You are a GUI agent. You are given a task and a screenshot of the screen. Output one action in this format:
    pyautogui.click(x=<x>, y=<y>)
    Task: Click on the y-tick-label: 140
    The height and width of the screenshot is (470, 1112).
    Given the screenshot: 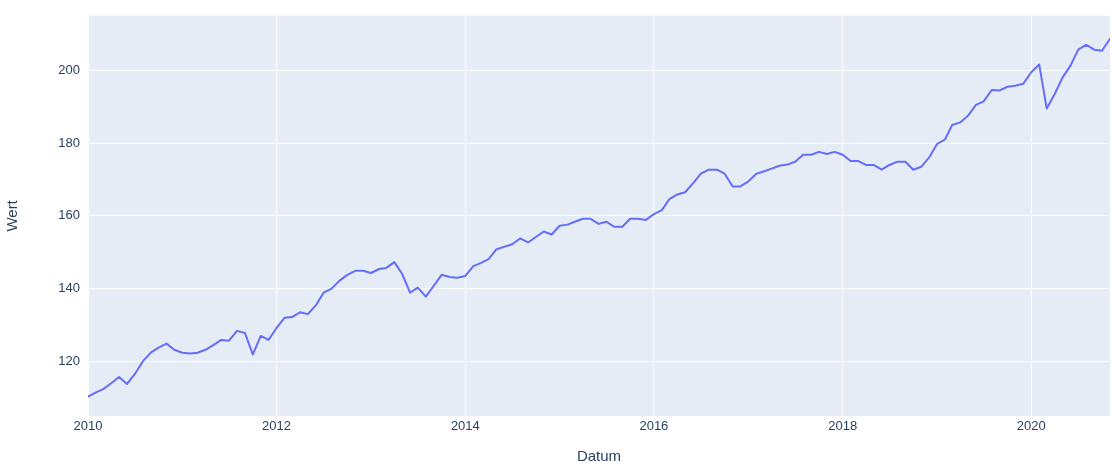 What is the action you would take?
    pyautogui.click(x=69, y=288)
    